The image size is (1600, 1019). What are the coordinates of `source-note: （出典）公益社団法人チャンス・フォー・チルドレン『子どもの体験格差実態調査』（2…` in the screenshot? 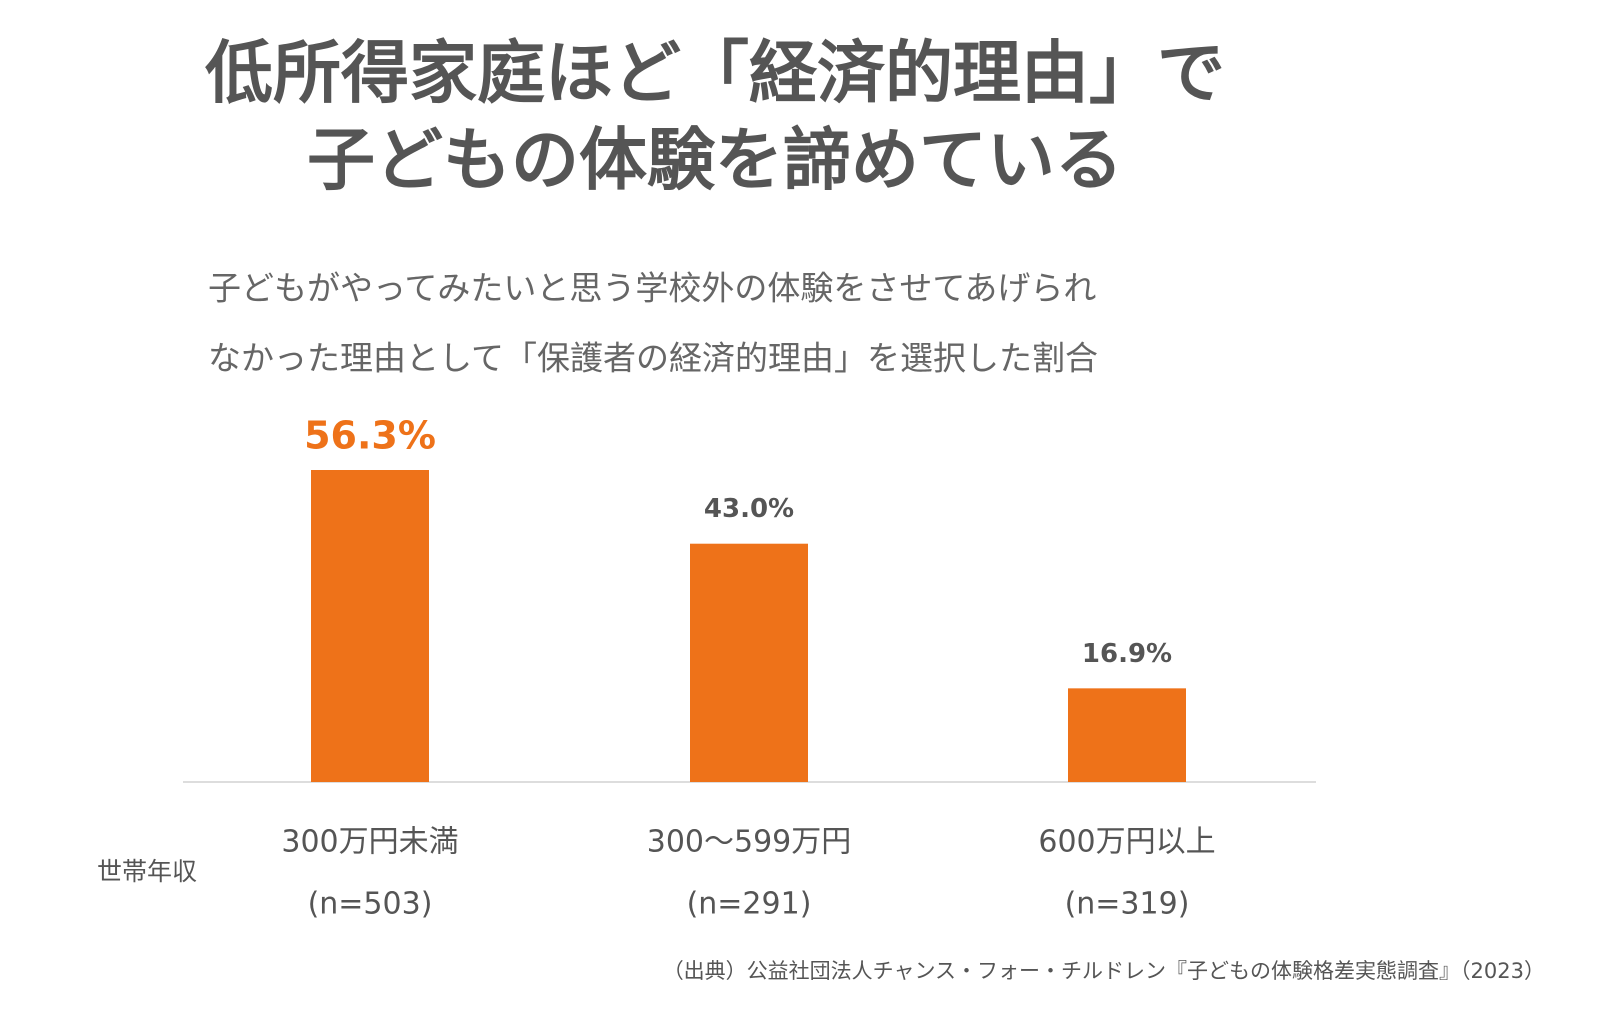 It's located at (1104, 971).